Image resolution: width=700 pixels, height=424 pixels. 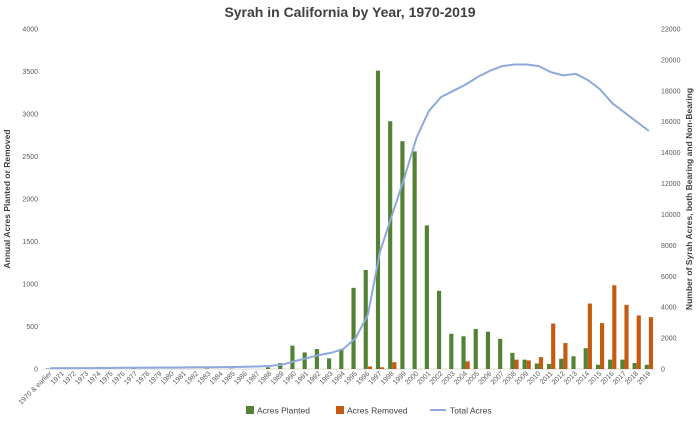 I want to click on y-right-tick-label: 16000, so click(x=671, y=122).